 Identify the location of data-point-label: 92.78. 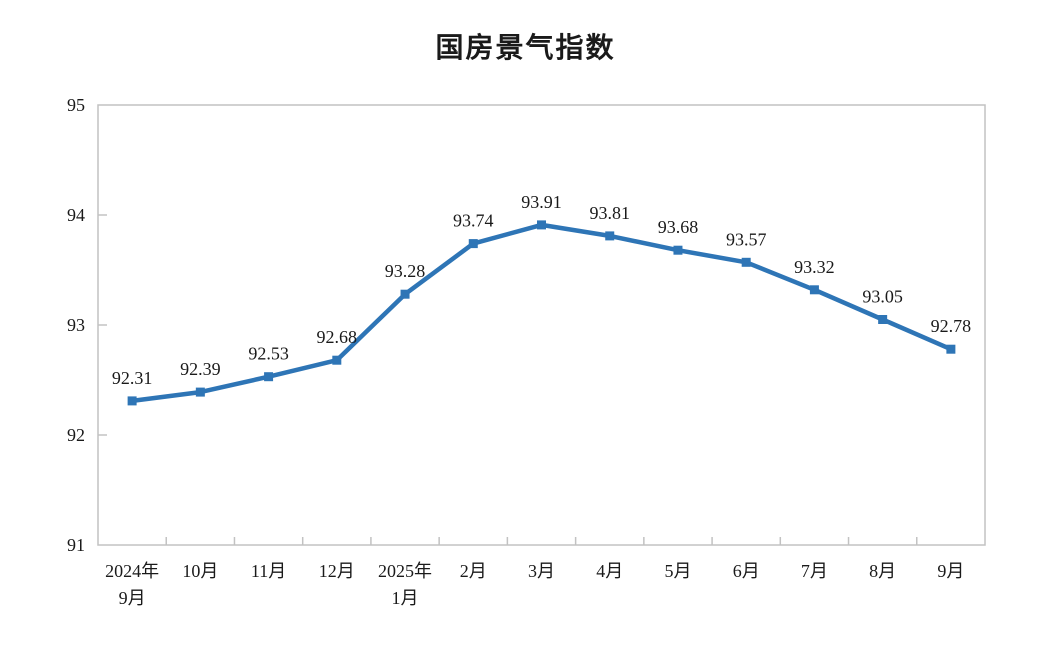
(951, 326).